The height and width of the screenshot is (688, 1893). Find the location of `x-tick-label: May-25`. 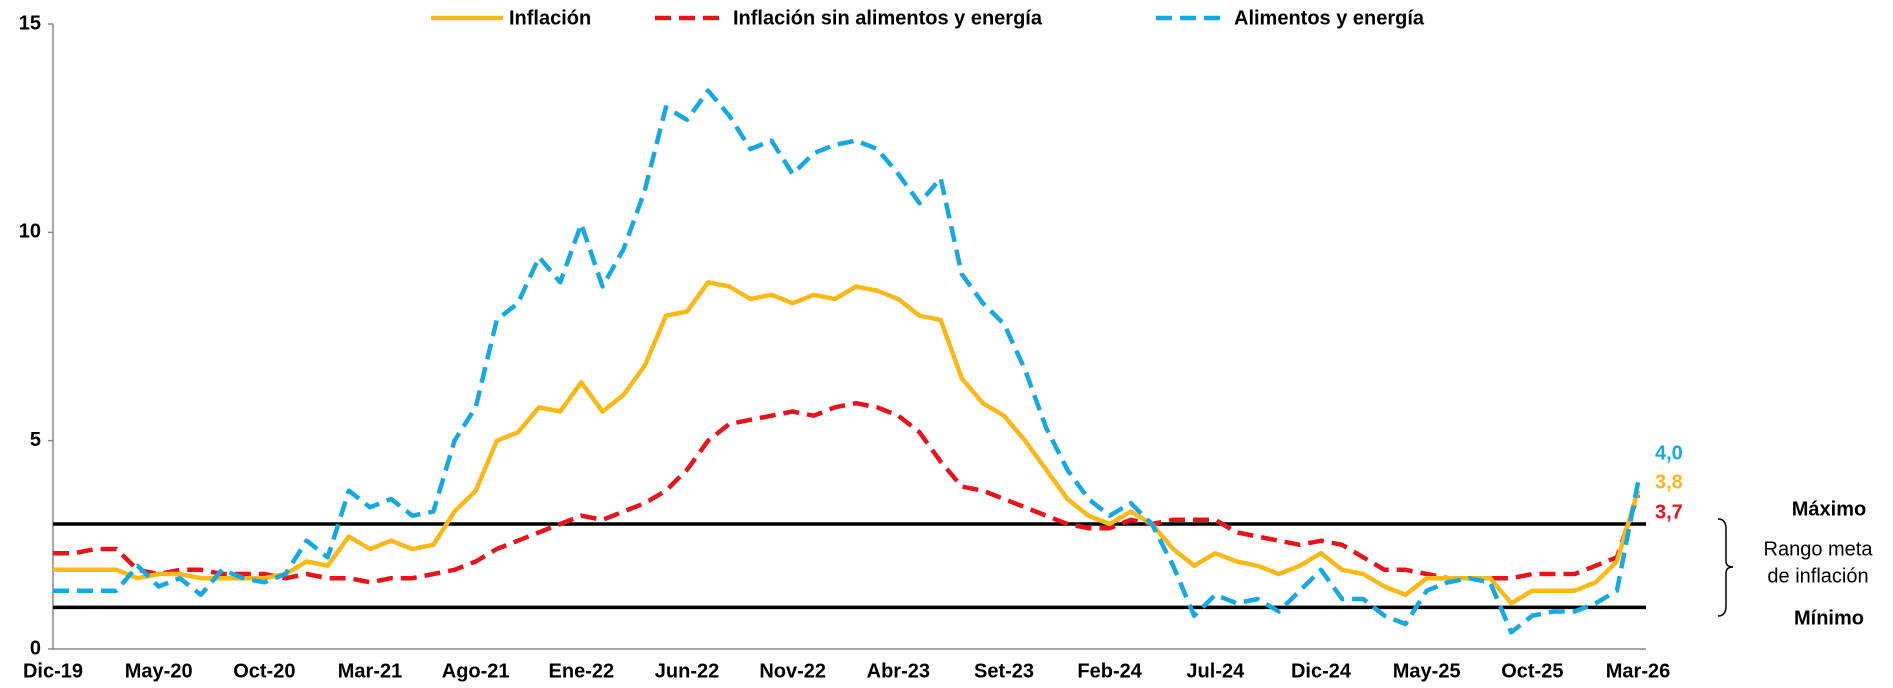

x-tick-label: May-25 is located at coordinates (1427, 671).